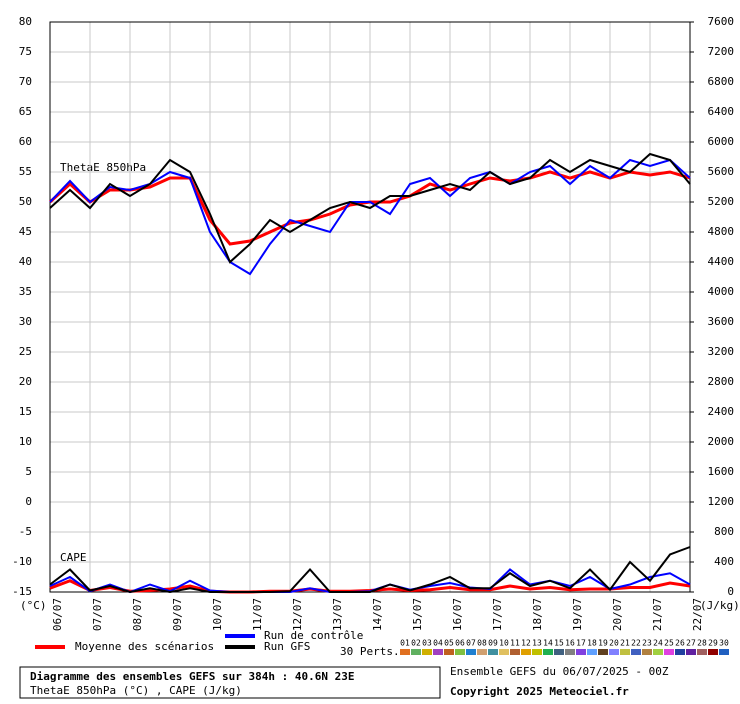  What do you see at coordinates (460, 643) in the screenshot?
I see `perturbation-name: 06` at bounding box center [460, 643].